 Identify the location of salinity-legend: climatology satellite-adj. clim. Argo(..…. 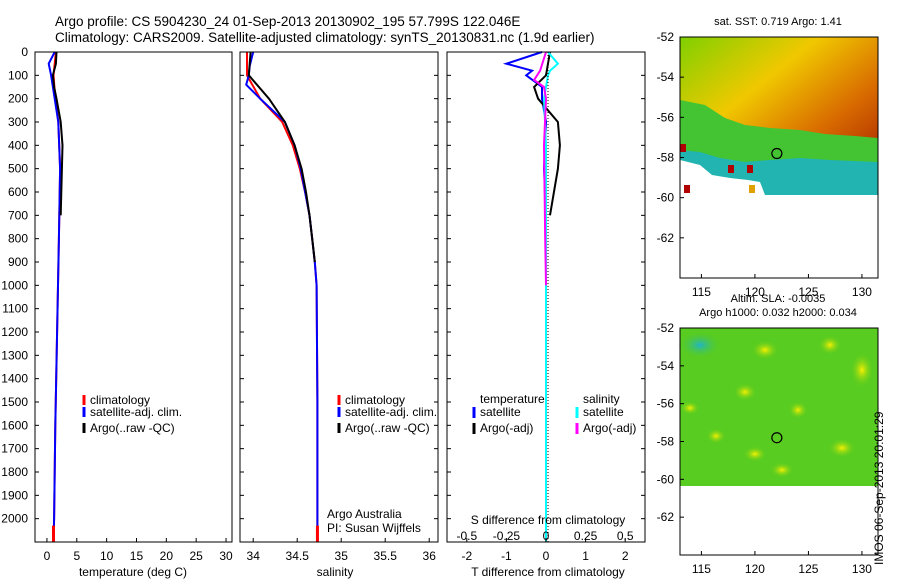
(387, 414).